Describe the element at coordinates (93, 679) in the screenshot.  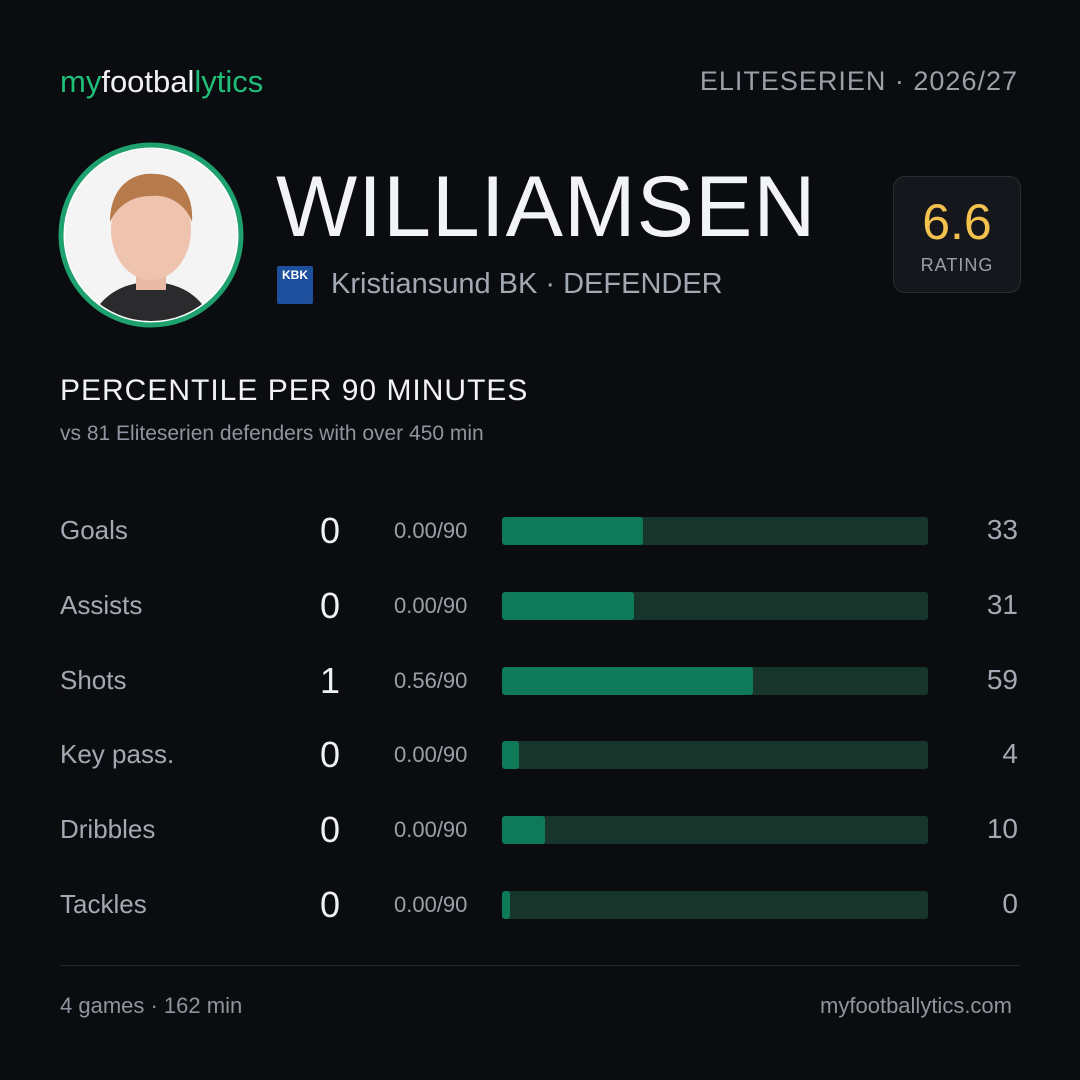
I see `stat-label: Shots` at that location.